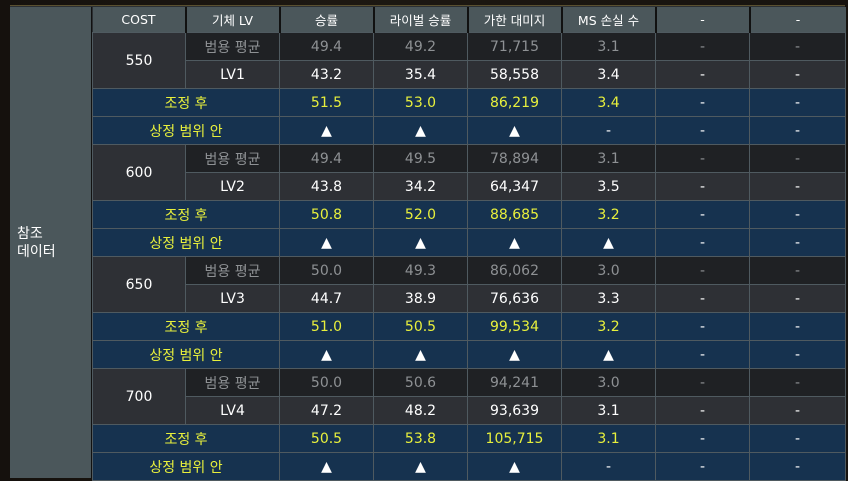 The image size is (848, 481). What do you see at coordinates (608, 466) in the screenshot?
I see `in-range-ms-losses: -` at bounding box center [608, 466].